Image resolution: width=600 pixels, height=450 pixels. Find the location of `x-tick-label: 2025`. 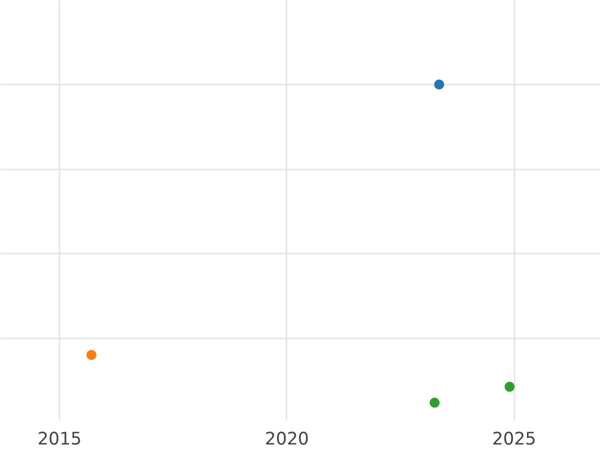

x-tick-label: 2025 is located at coordinates (514, 440).